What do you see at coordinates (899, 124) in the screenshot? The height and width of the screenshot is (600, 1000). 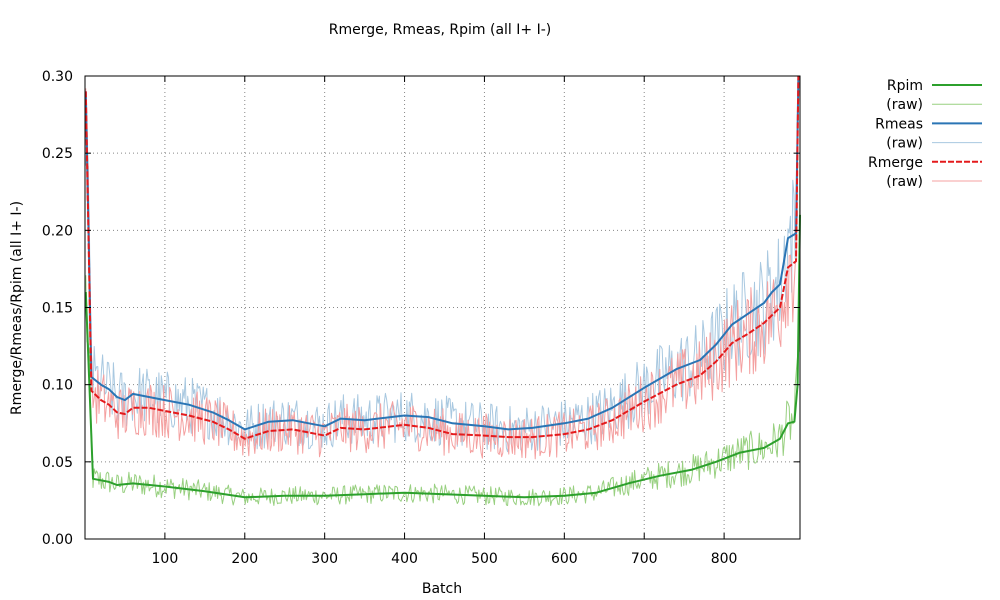 I see `legend-label: Rmeas` at bounding box center [899, 124].